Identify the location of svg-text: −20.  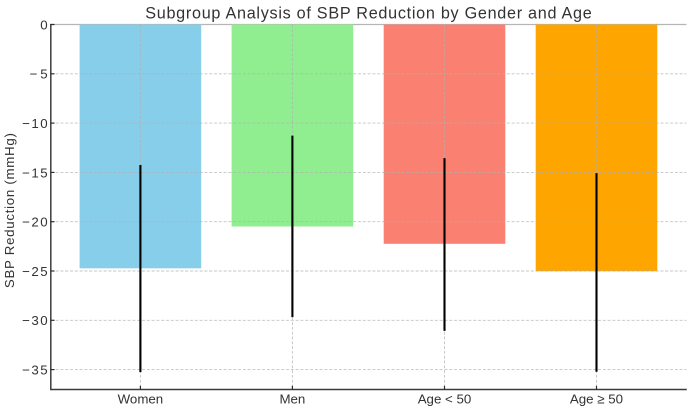
(35, 222).